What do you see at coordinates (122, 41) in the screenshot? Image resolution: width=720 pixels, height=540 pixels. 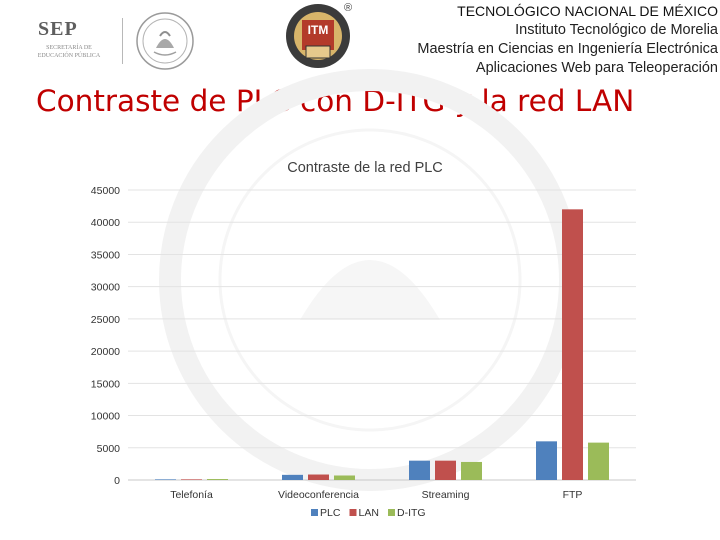 I see `header-divider` at bounding box center [122, 41].